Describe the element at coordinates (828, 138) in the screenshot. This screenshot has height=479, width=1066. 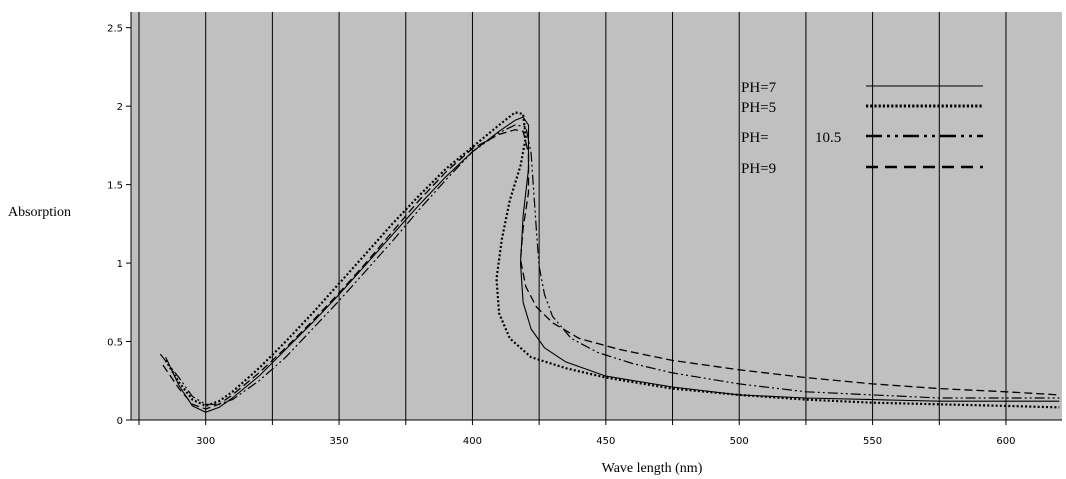
I see `legend-label-suffix: 10.5` at that location.